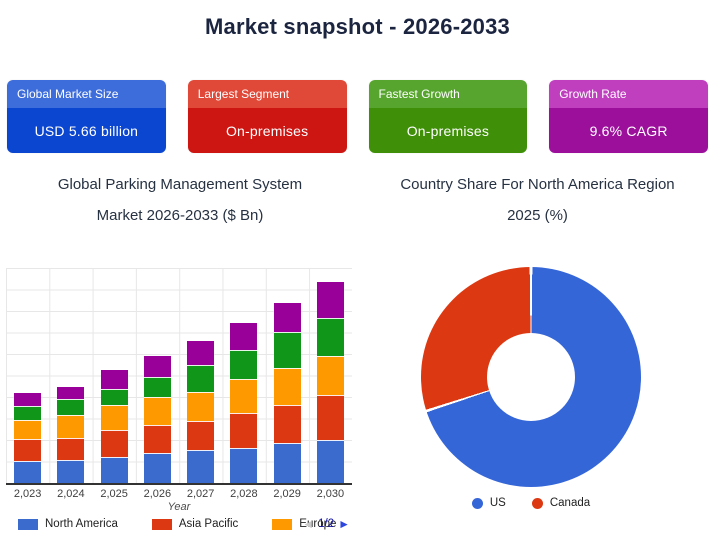 The height and width of the screenshot is (536, 715). I want to click on kpi-card-header: Growth Rate, so click(628, 94).